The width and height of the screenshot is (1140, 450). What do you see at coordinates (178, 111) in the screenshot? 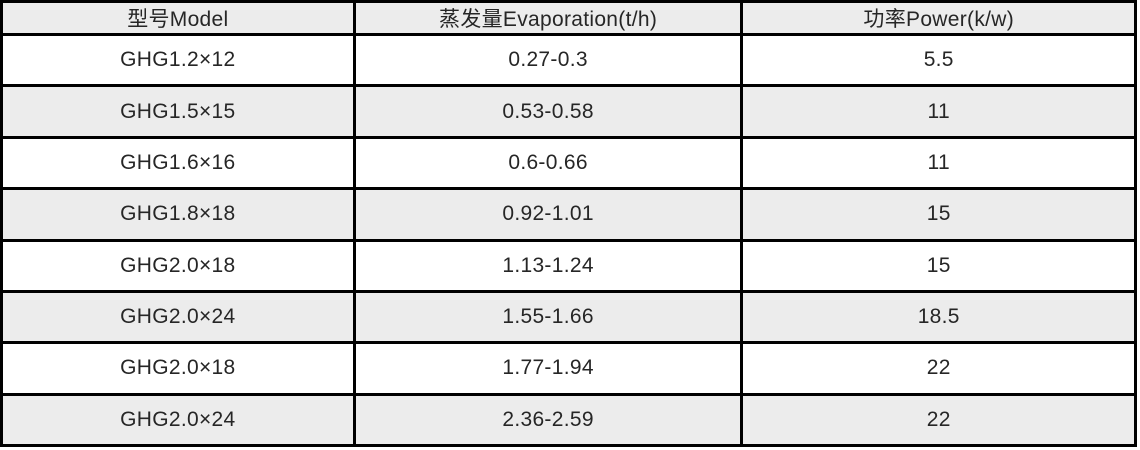
I see `model-cell: GHG1.5×15` at bounding box center [178, 111].